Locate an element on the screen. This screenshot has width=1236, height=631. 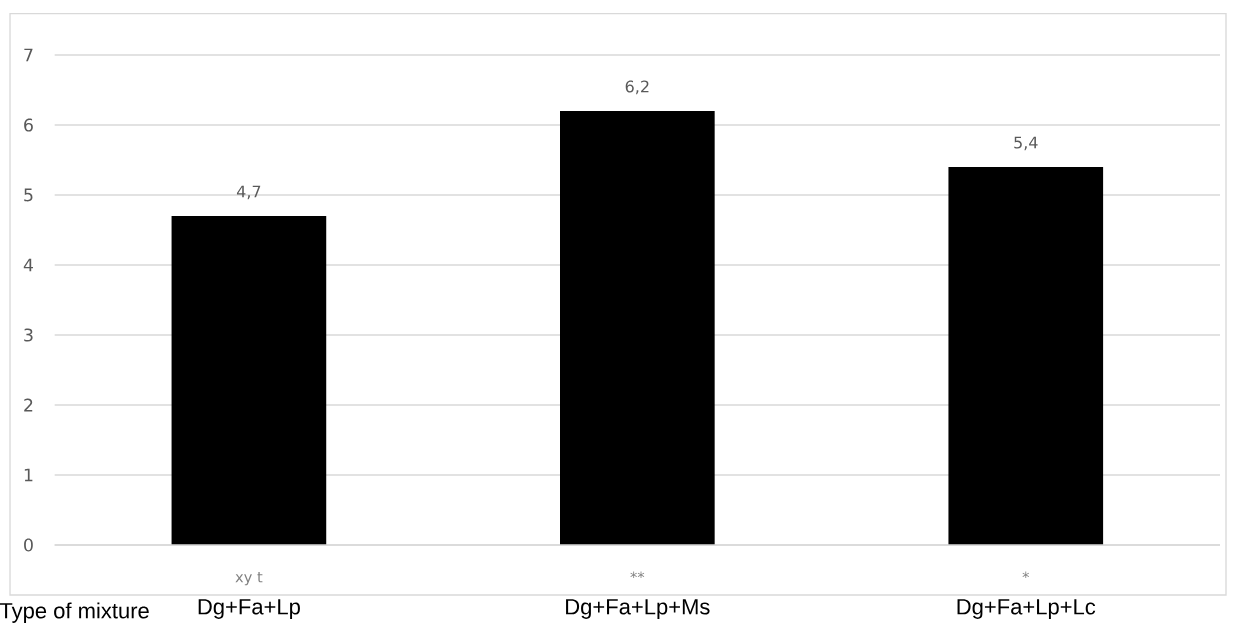
y-tick-label: 7 is located at coordinates (28, 55).